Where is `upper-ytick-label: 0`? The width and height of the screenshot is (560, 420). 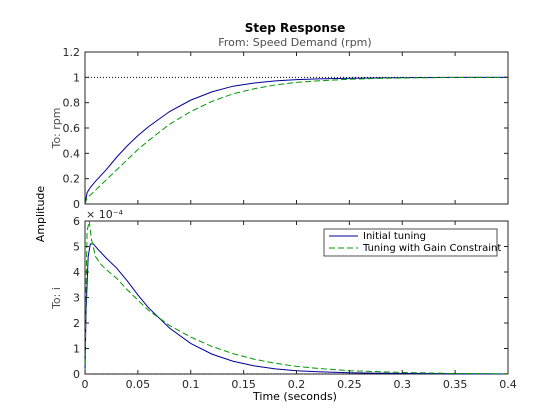
upper-ytick-label: 0 is located at coordinates (76, 204).